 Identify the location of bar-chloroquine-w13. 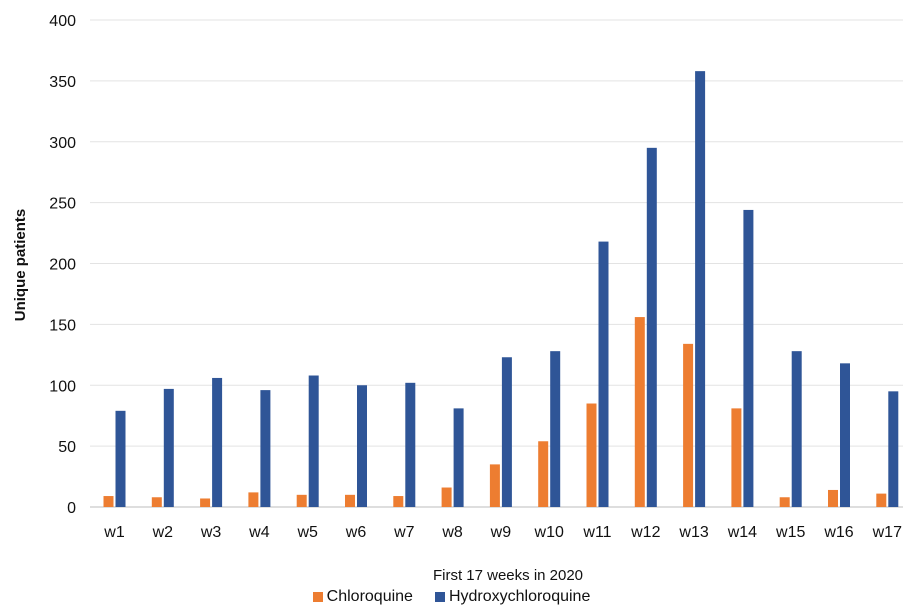
(688, 425).